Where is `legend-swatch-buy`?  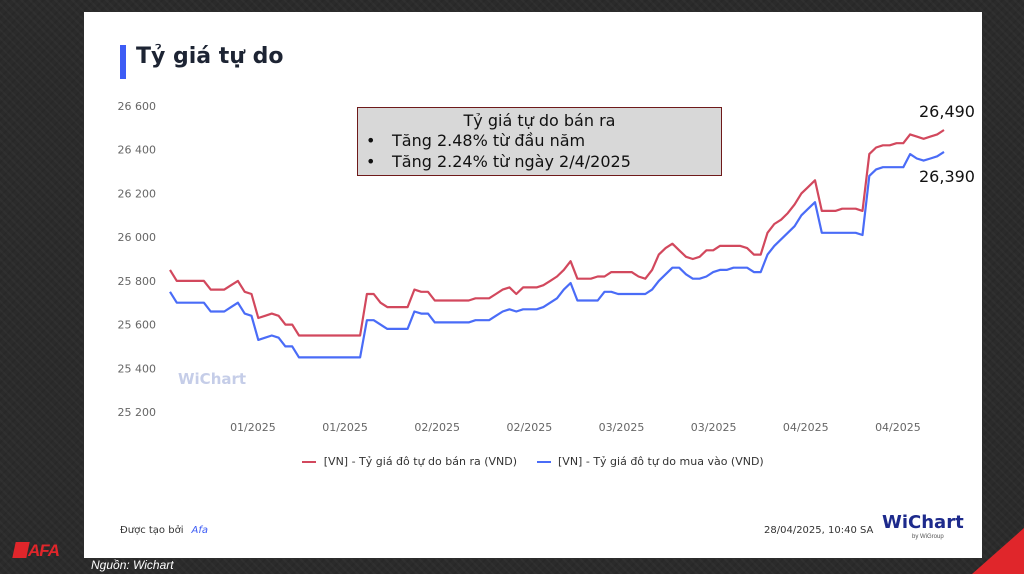 legend-swatch-buy is located at coordinates (543, 462).